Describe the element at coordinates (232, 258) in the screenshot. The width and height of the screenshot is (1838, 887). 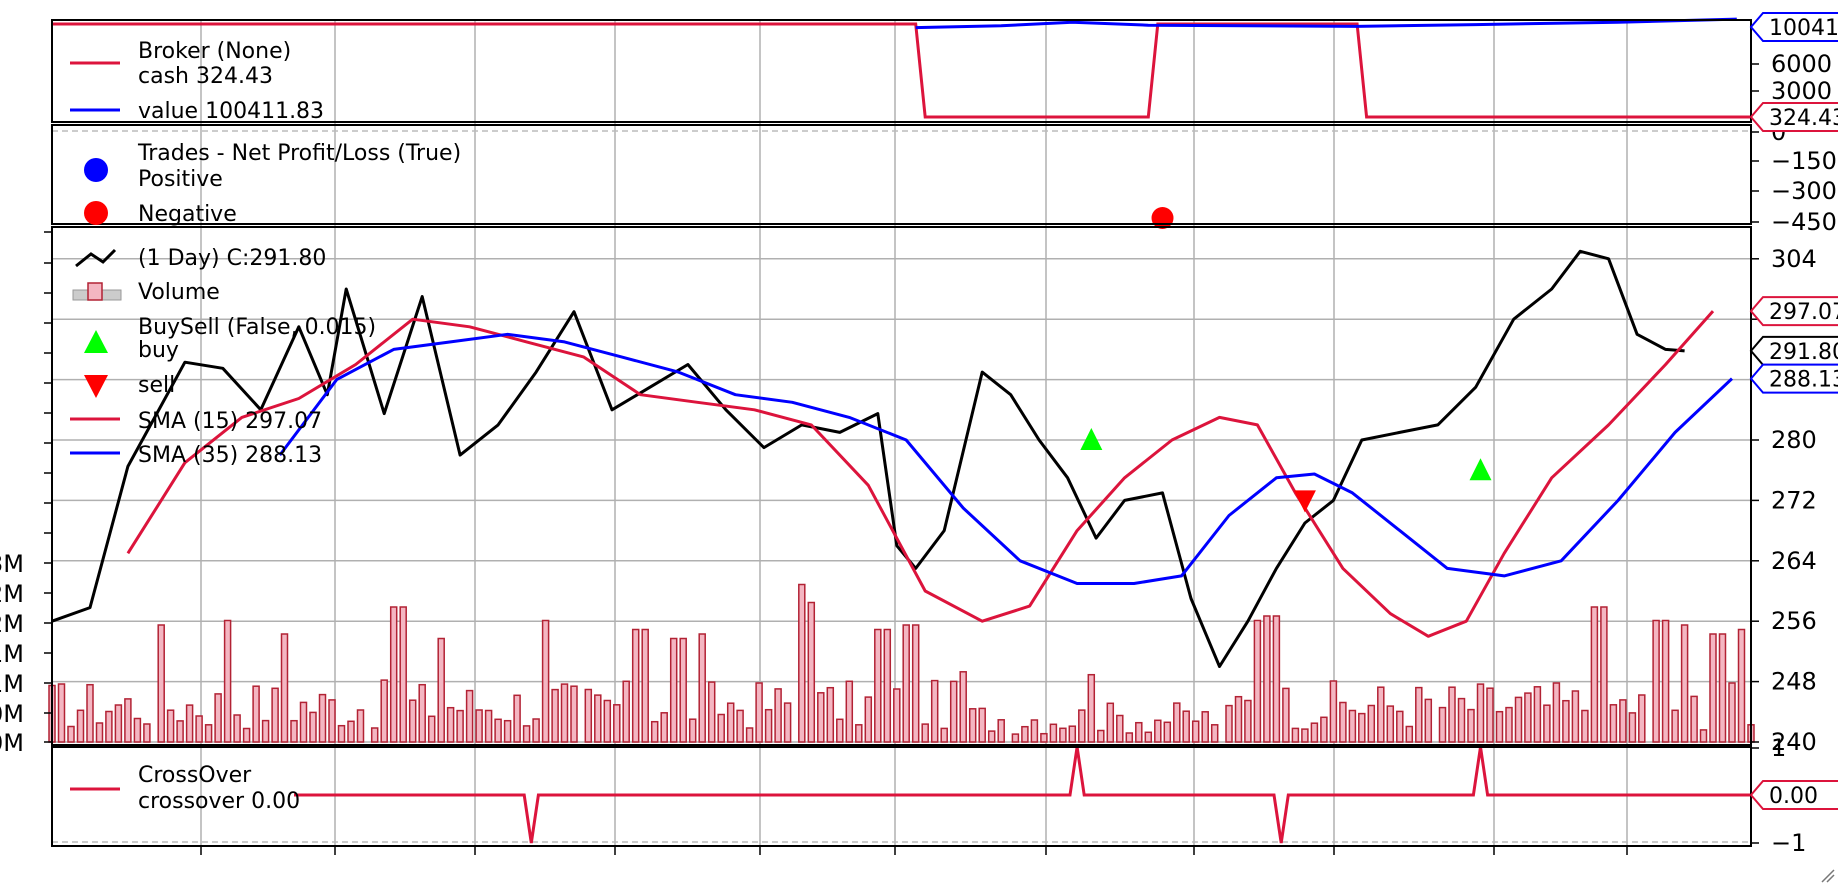
I see `price-legend-close: (1 Day) C:291.80` at that location.